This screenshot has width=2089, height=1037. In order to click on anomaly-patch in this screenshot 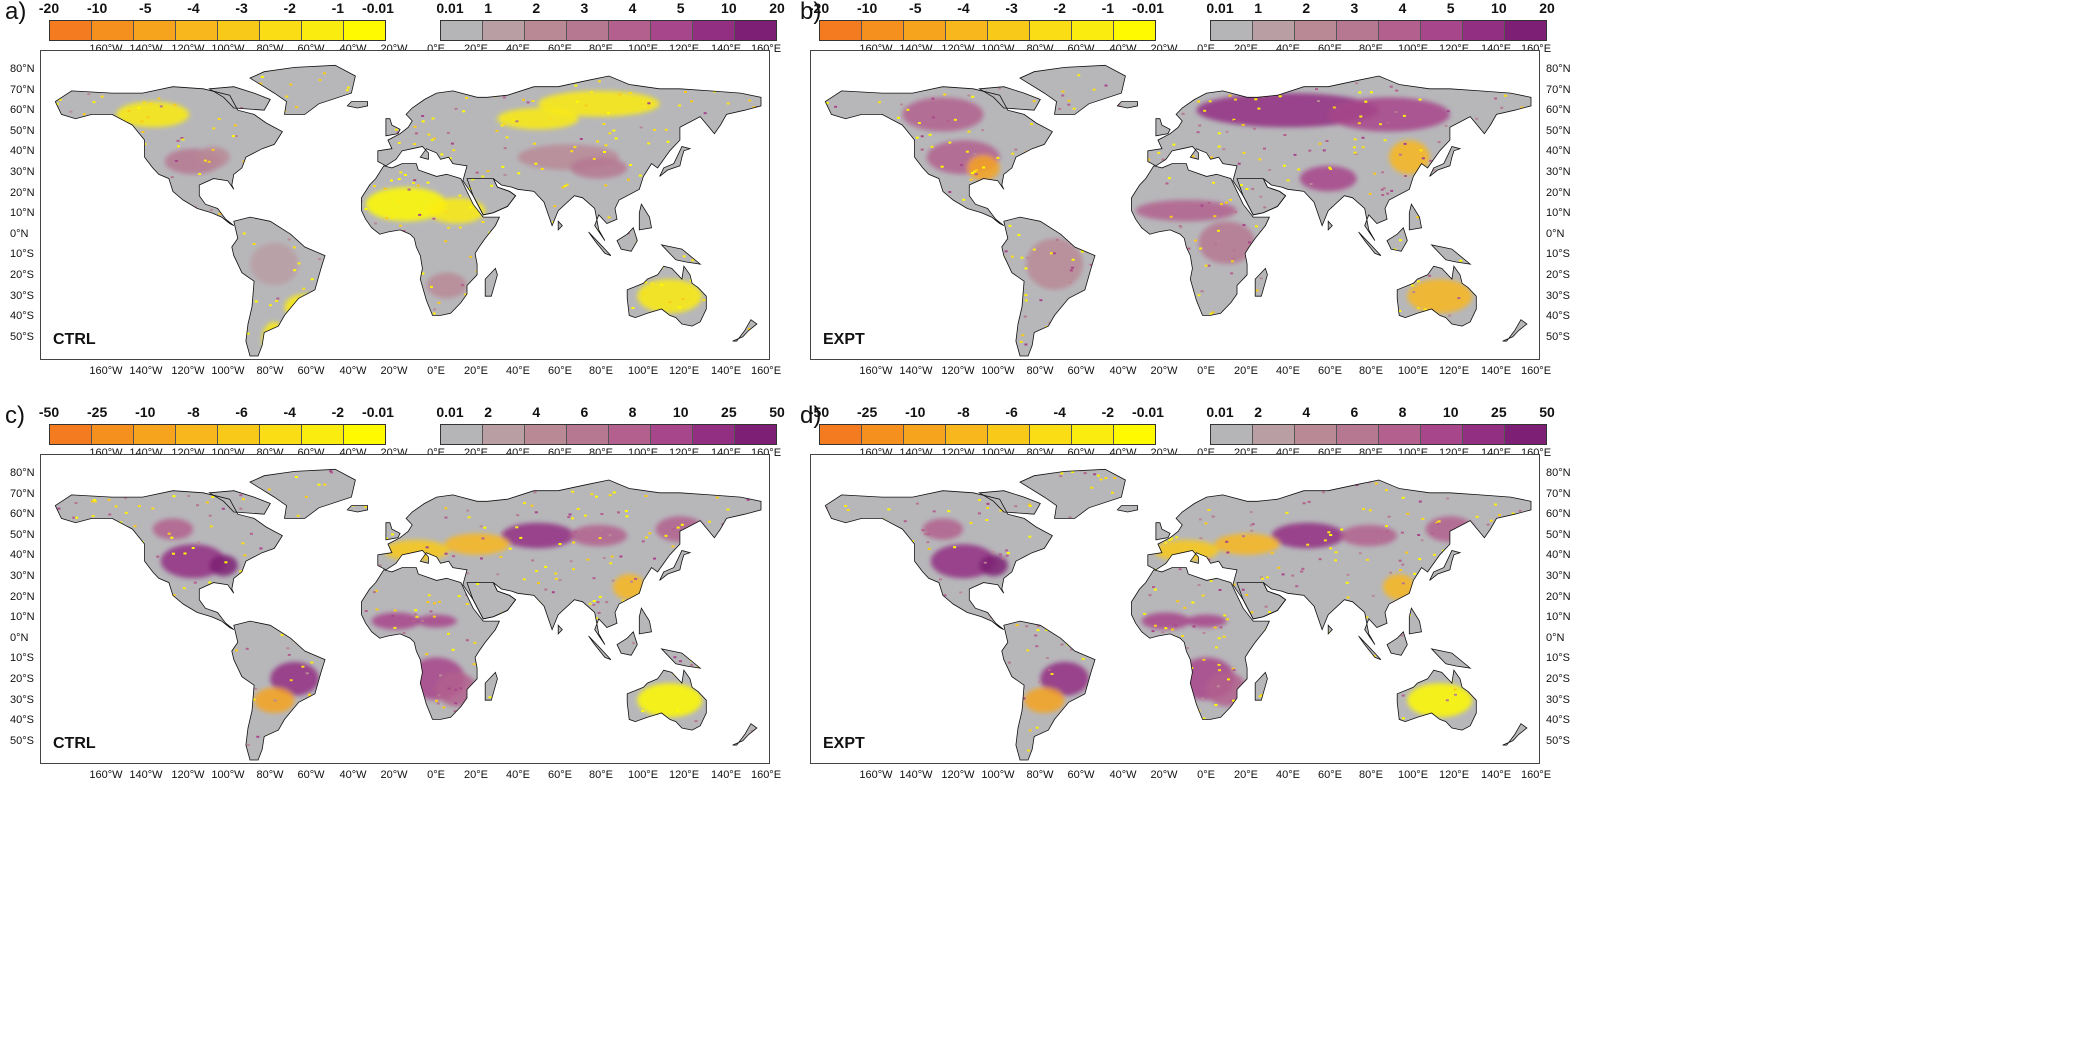, I will do `click(457, 210)`.